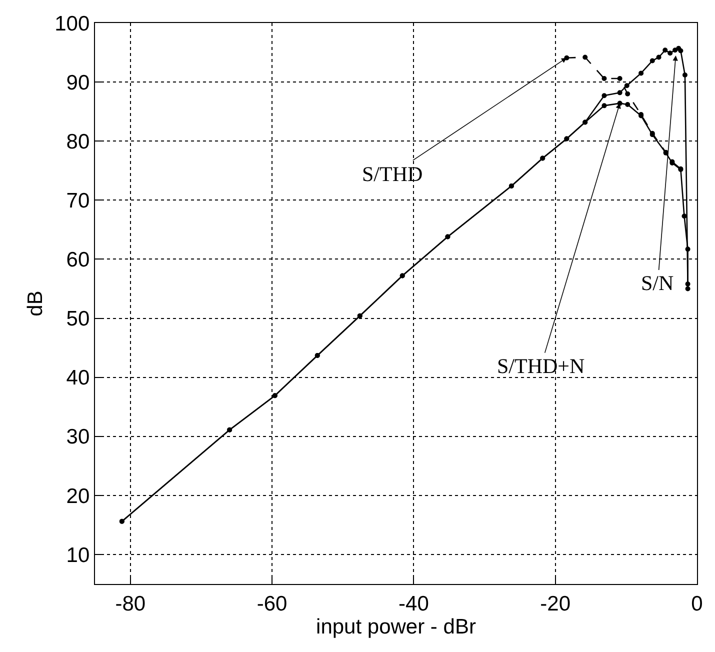  I want to click on x-tick-label: -40, so click(413, 604).